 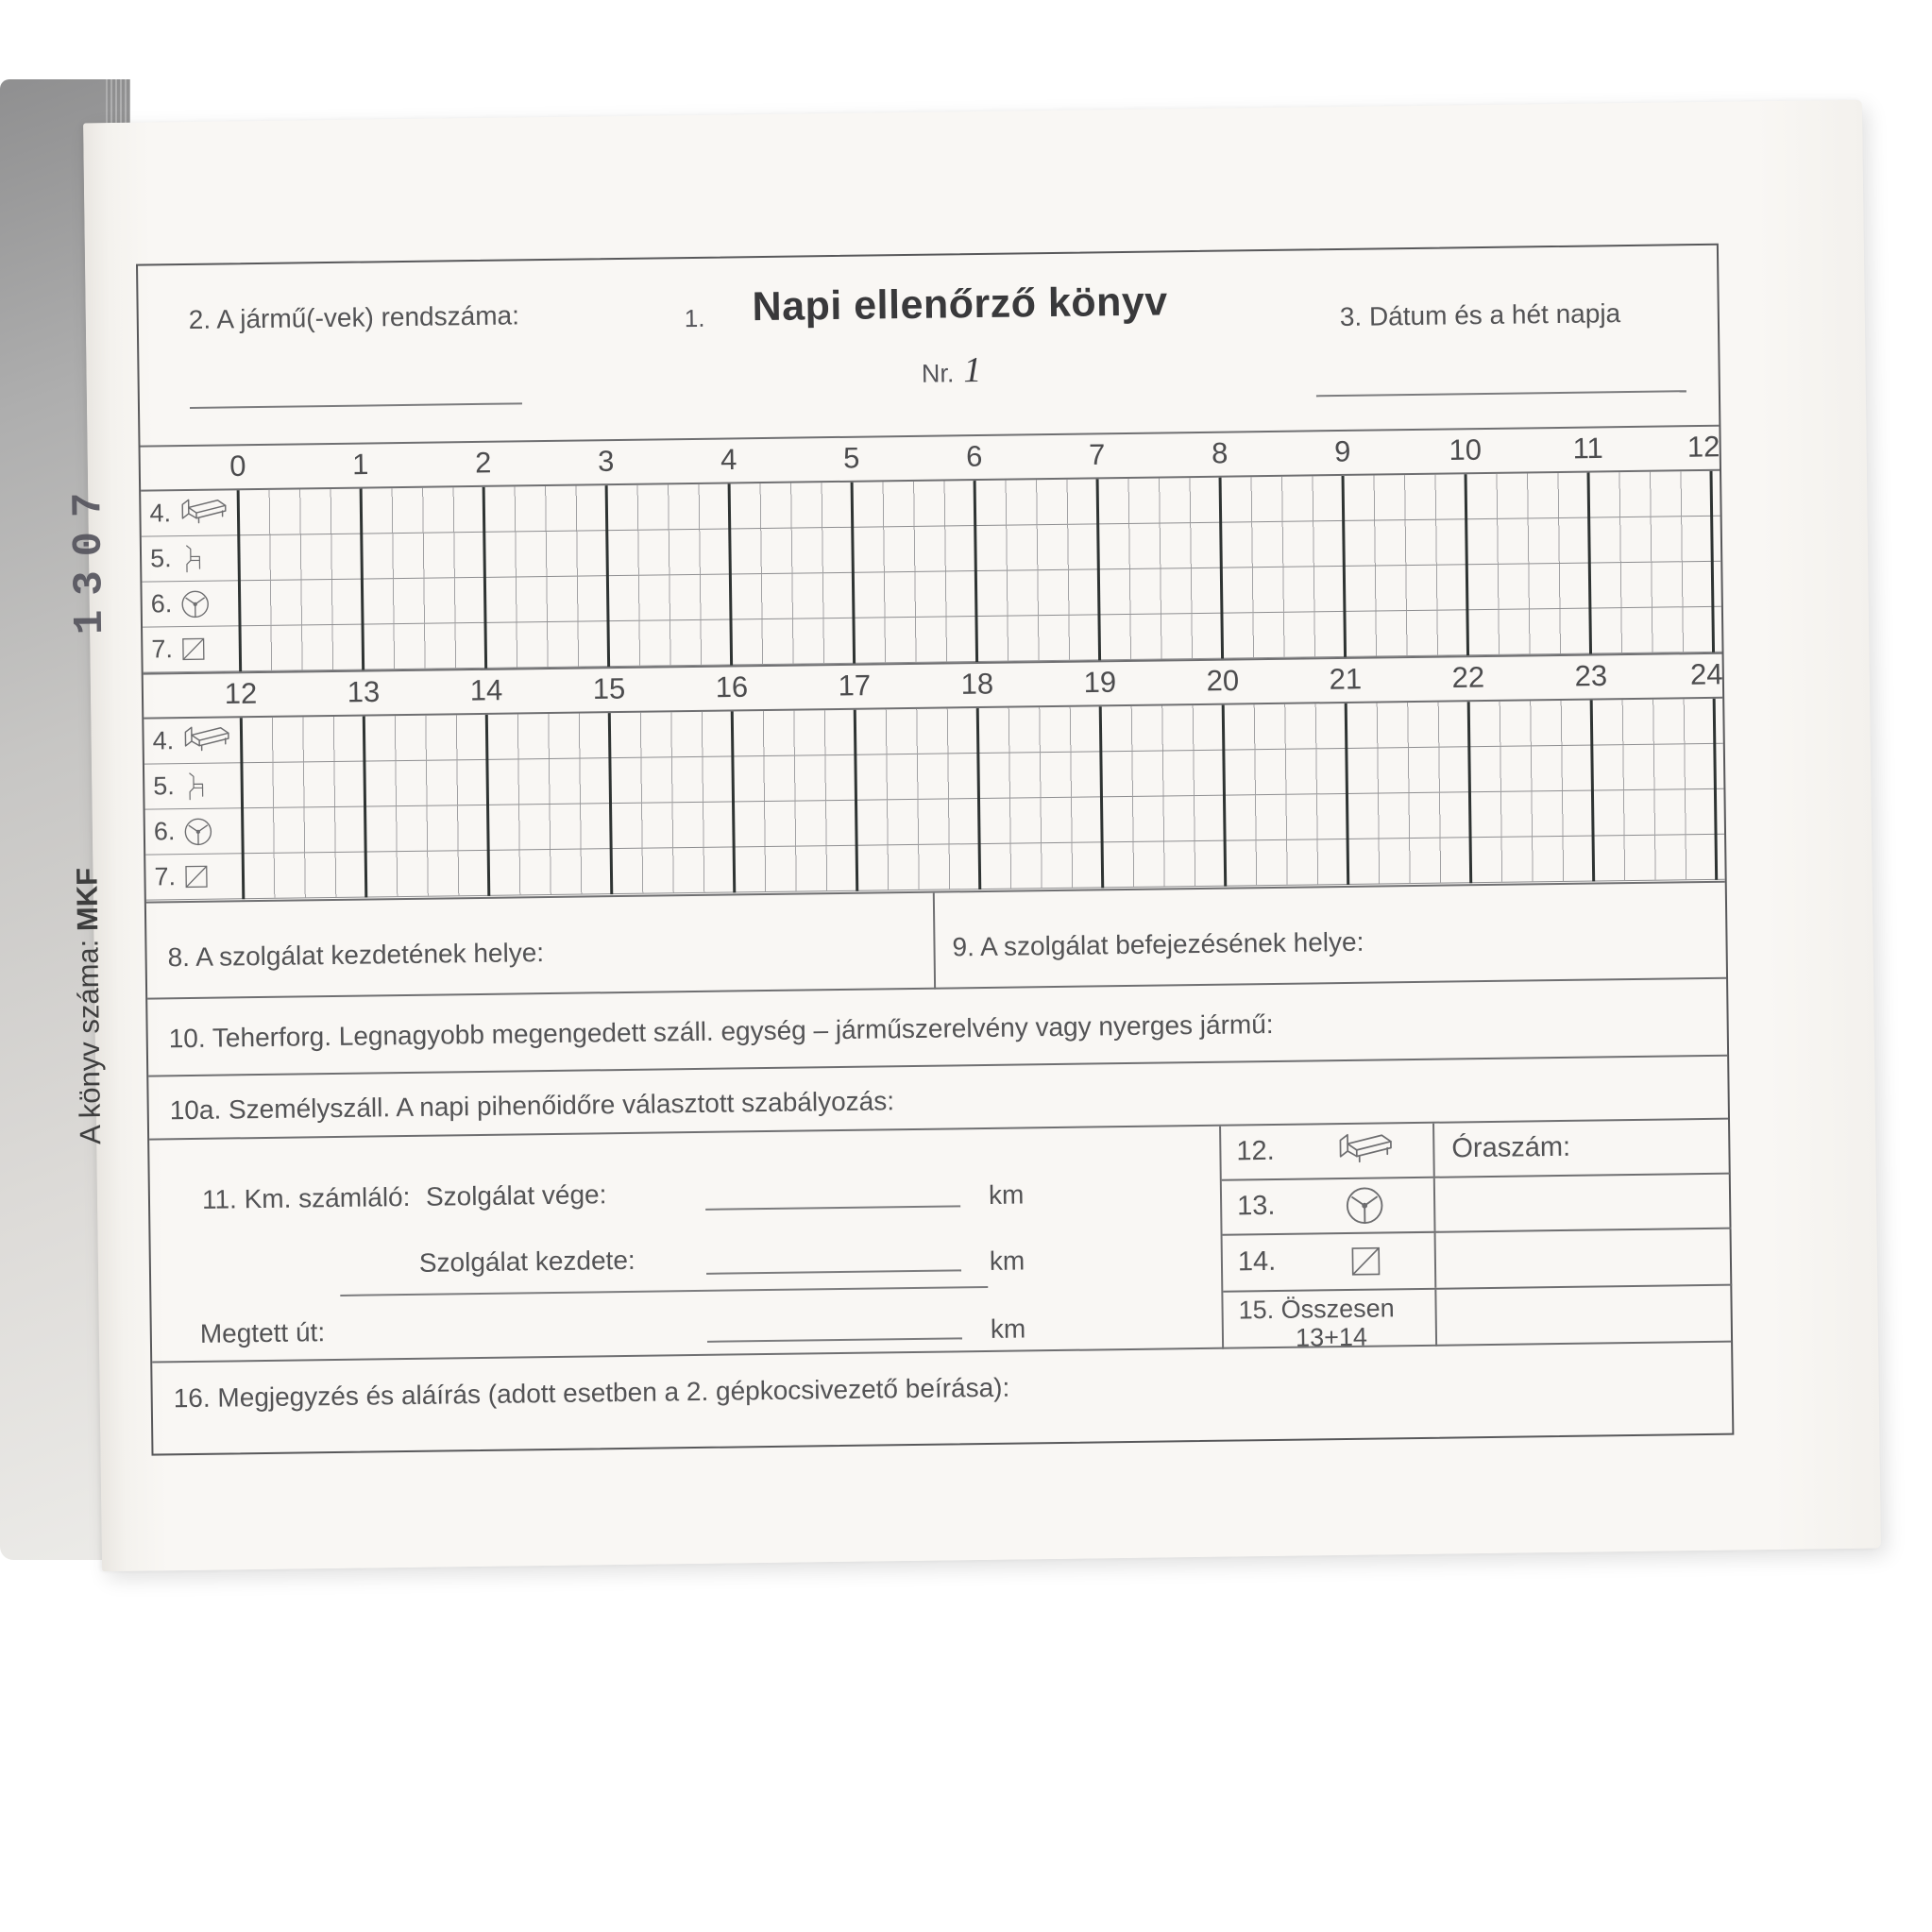 What do you see at coordinates (960, 304) in the screenshot?
I see `form-title: Napi ellenőrző könyv` at bounding box center [960, 304].